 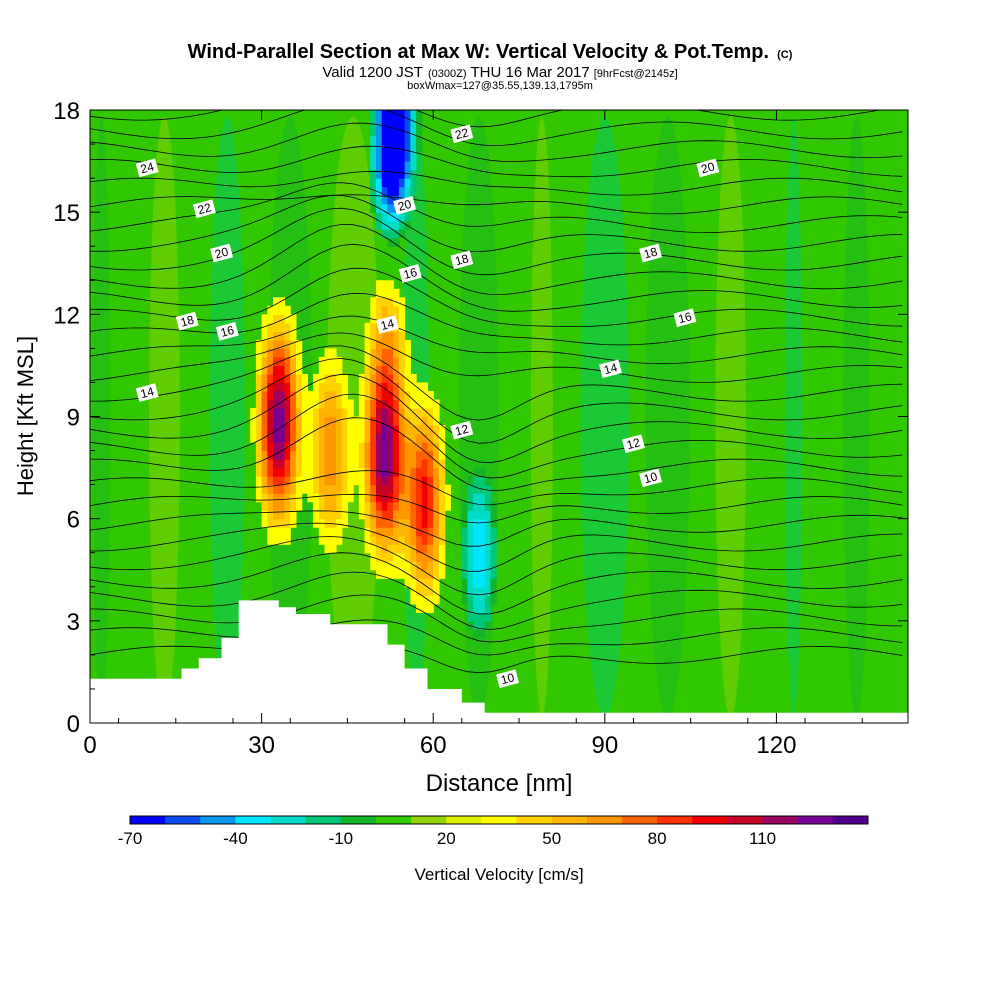 I want to click on y-tick-label: 18, so click(x=66, y=111).